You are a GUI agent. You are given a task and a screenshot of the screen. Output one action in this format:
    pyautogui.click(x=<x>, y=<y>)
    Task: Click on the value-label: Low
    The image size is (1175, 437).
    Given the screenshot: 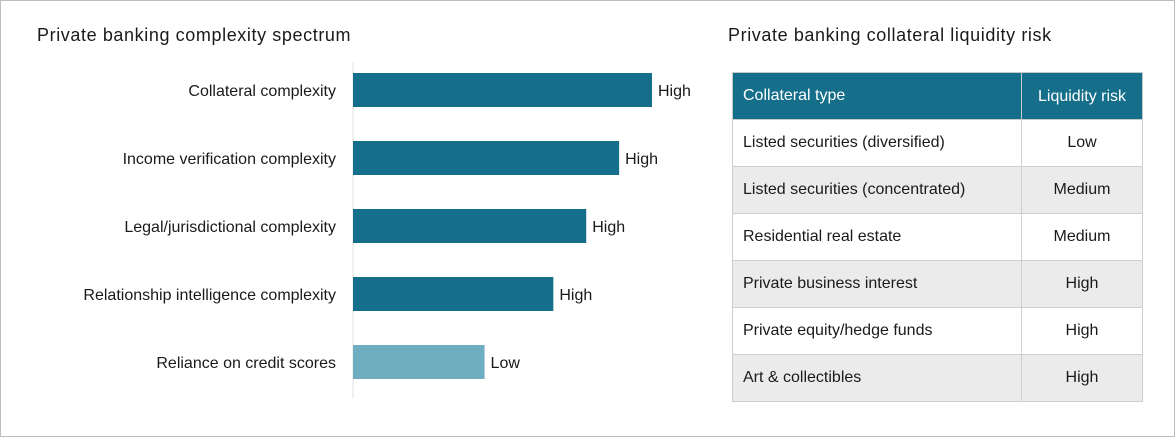 What is the action you would take?
    pyautogui.click(x=506, y=363)
    